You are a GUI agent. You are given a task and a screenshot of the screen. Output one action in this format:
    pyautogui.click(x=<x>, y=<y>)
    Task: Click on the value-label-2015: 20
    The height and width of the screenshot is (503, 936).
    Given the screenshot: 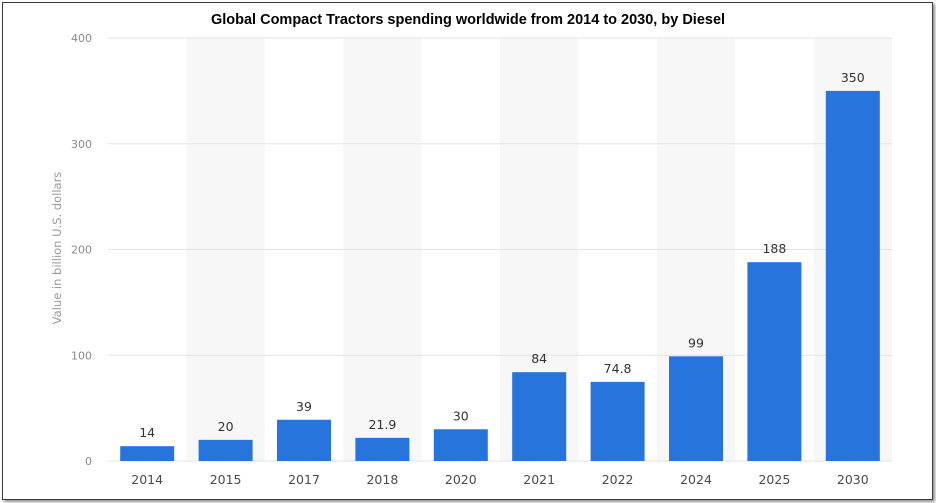 What is the action you would take?
    pyautogui.click(x=226, y=426)
    